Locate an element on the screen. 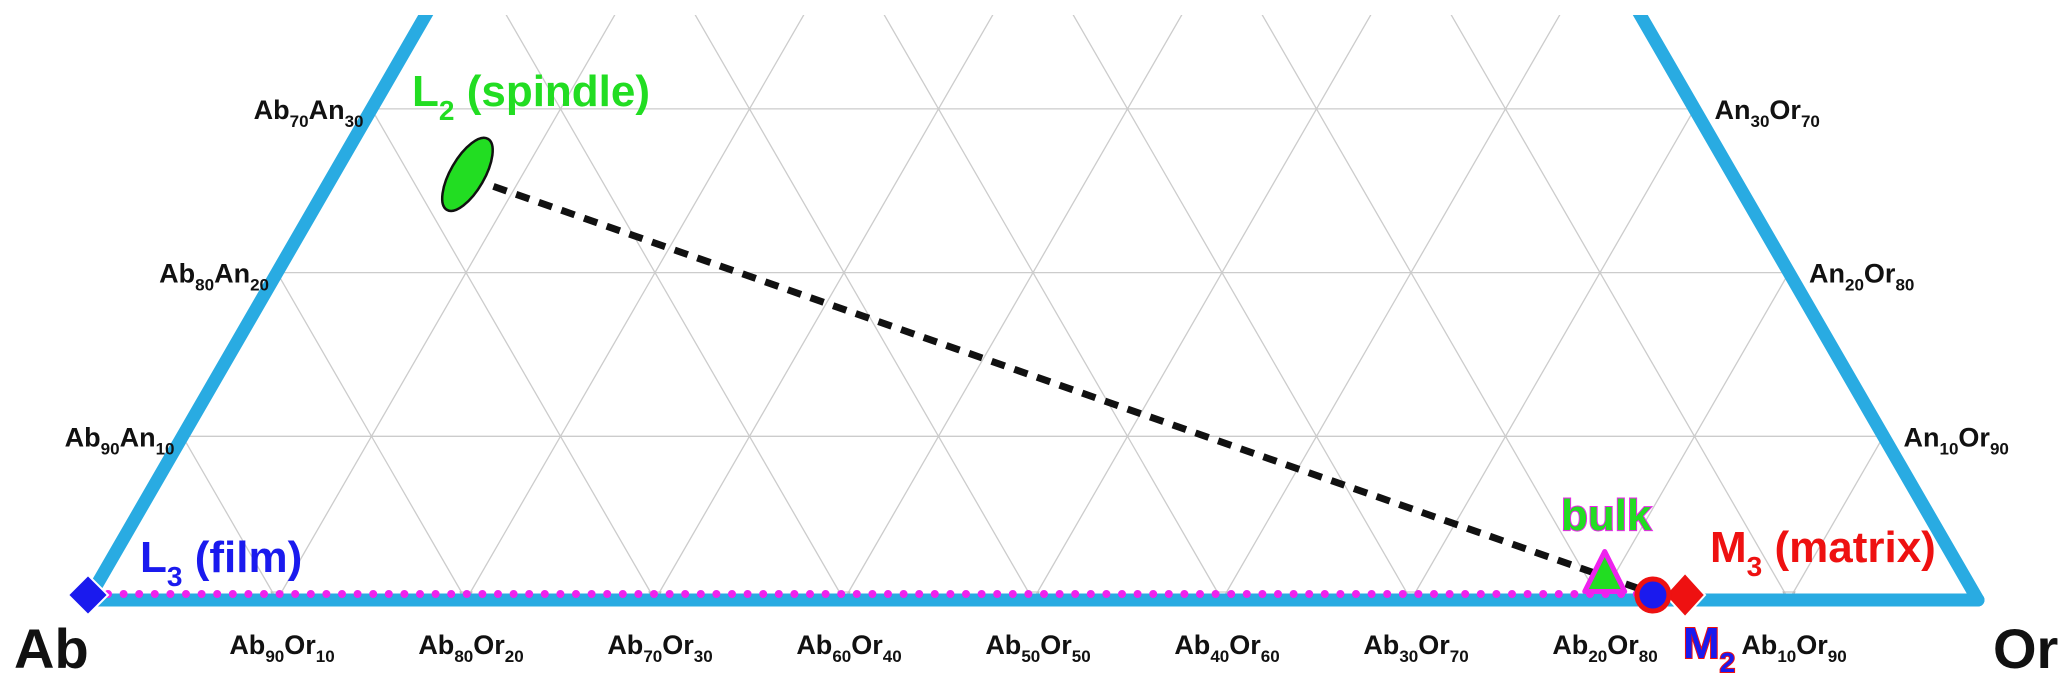  label-m3-sub: 3 is located at coordinates (1755, 566).